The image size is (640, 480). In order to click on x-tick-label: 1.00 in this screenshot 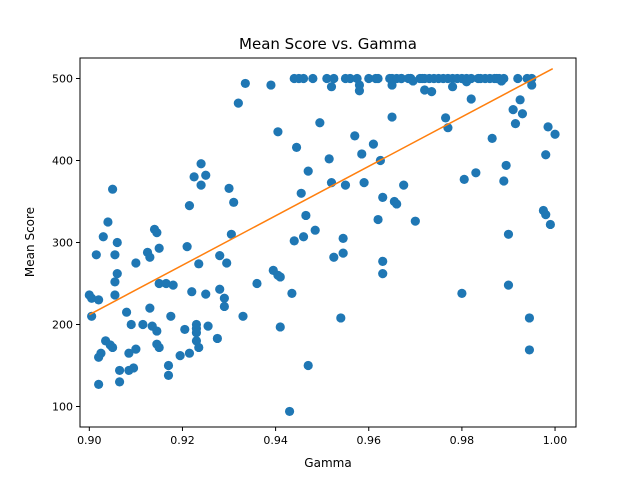, I will do `click(555, 440)`.